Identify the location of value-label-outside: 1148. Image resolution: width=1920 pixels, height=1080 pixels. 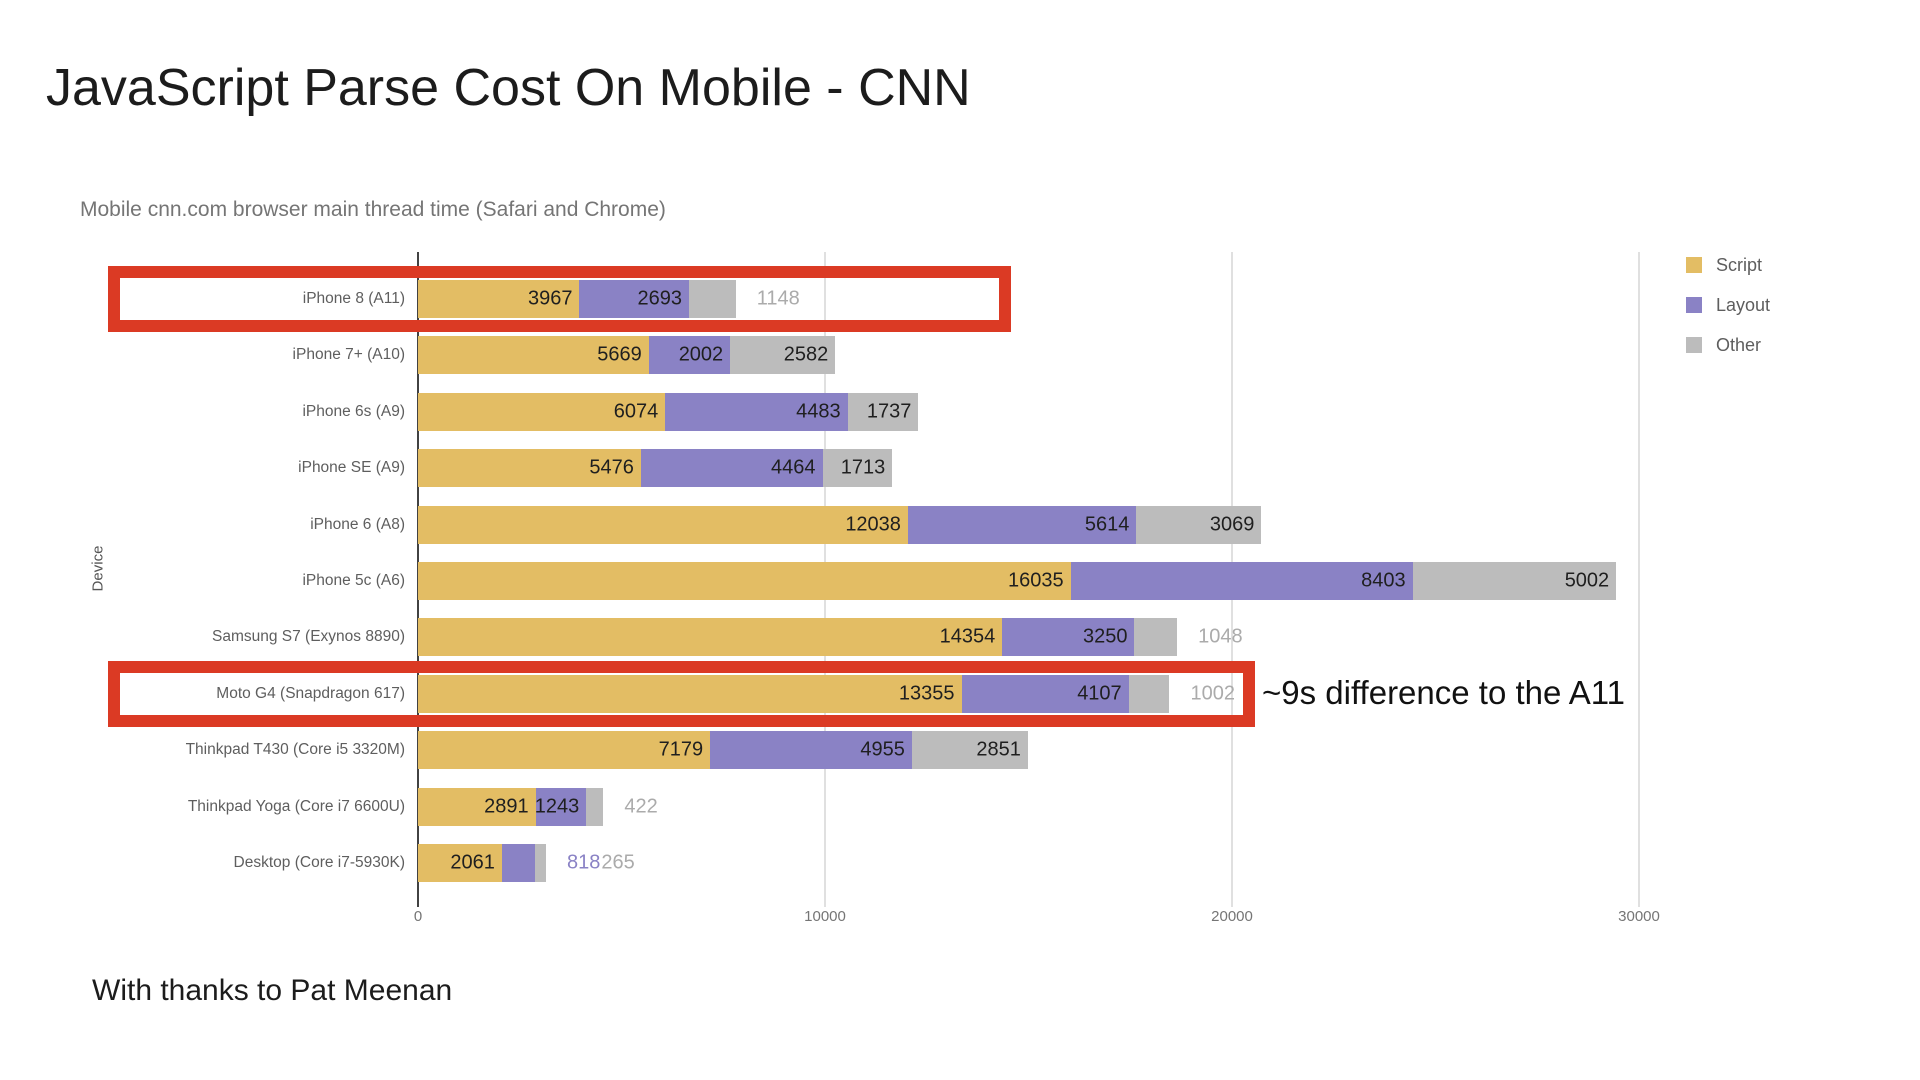
(778, 298).